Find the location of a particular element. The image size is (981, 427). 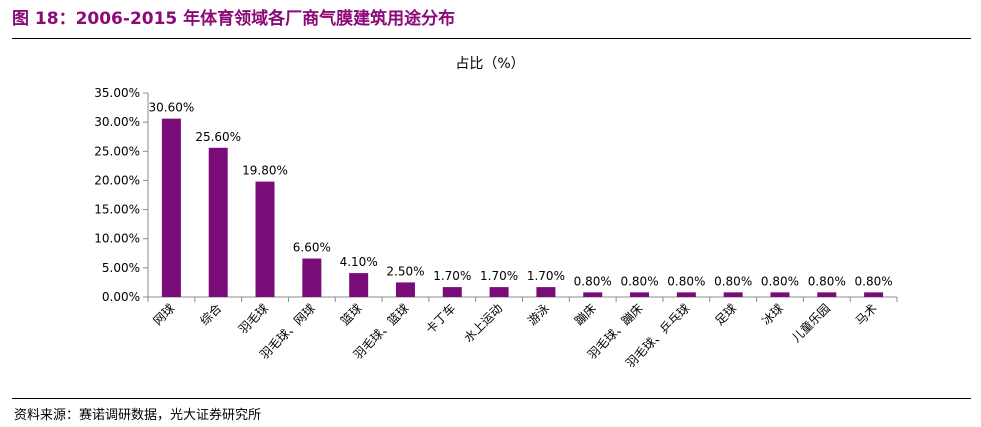

y-tick-label: 20.00% is located at coordinates (117, 180).